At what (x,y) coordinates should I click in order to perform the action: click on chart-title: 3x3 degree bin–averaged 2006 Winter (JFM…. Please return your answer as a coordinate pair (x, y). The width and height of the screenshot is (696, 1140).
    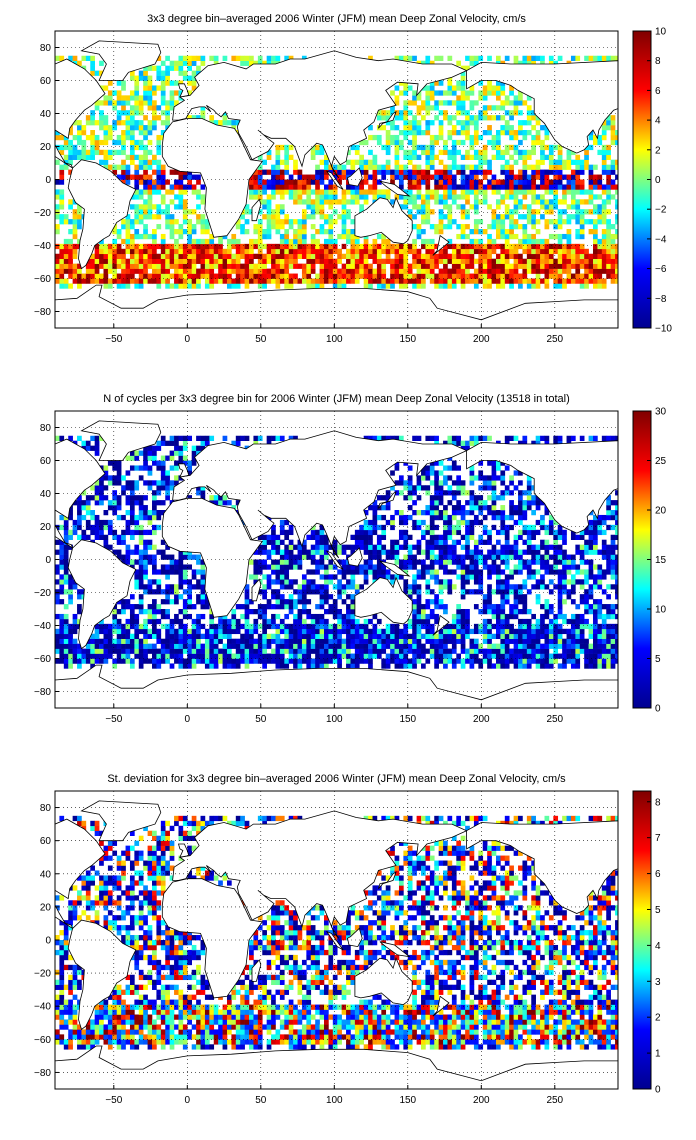
    Looking at the image, I should click on (336, 19).